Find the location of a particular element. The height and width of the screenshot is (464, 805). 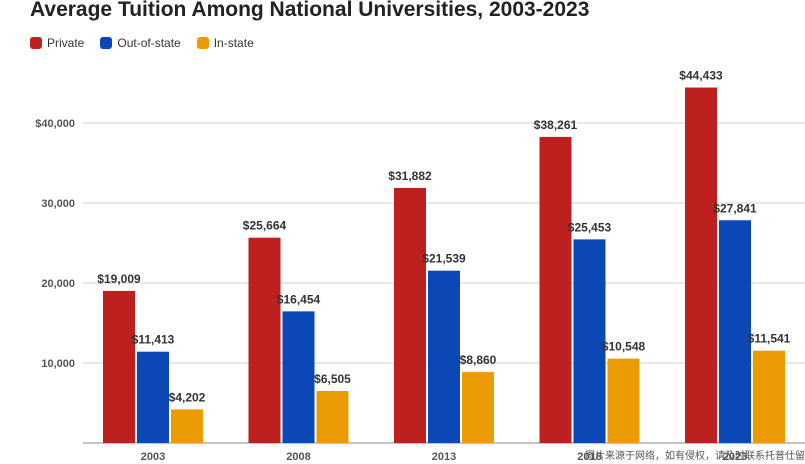

data-label-out-of-state-2013: $21,539 is located at coordinates (444, 259).